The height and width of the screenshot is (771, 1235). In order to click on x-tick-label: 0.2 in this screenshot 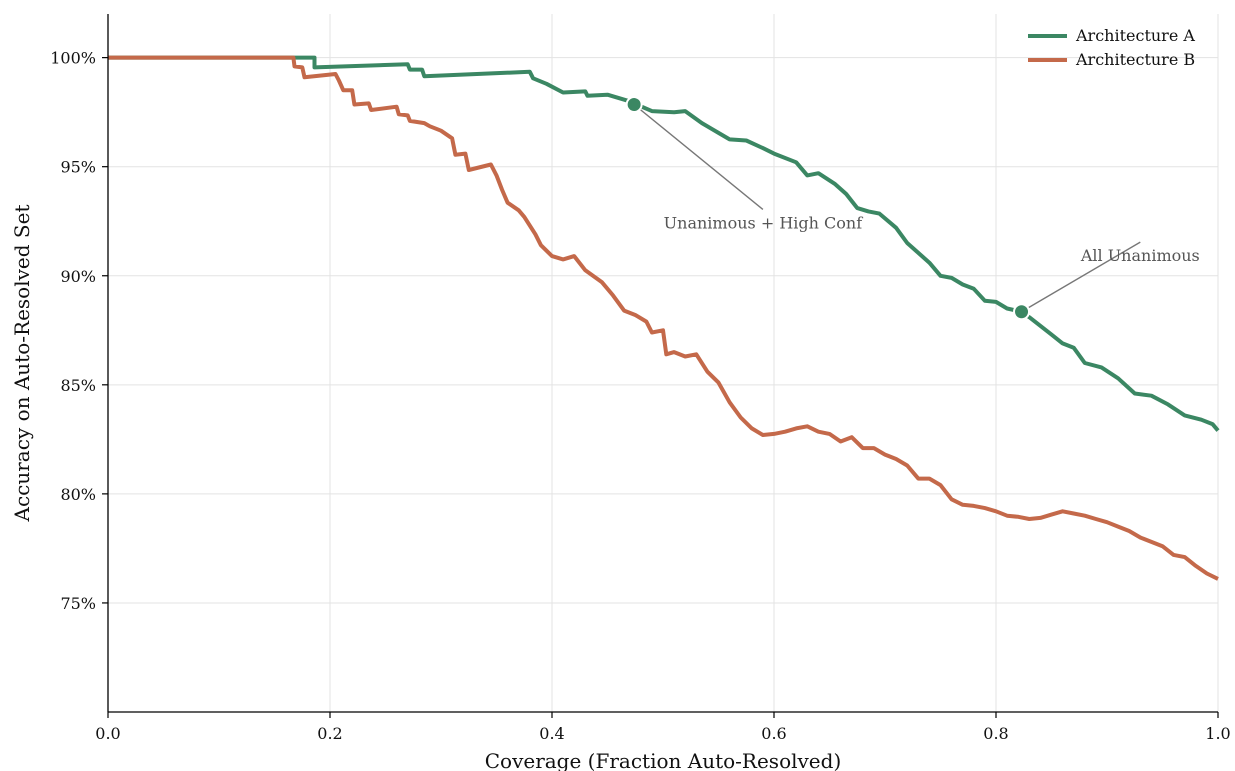, I will do `click(329, 733)`.